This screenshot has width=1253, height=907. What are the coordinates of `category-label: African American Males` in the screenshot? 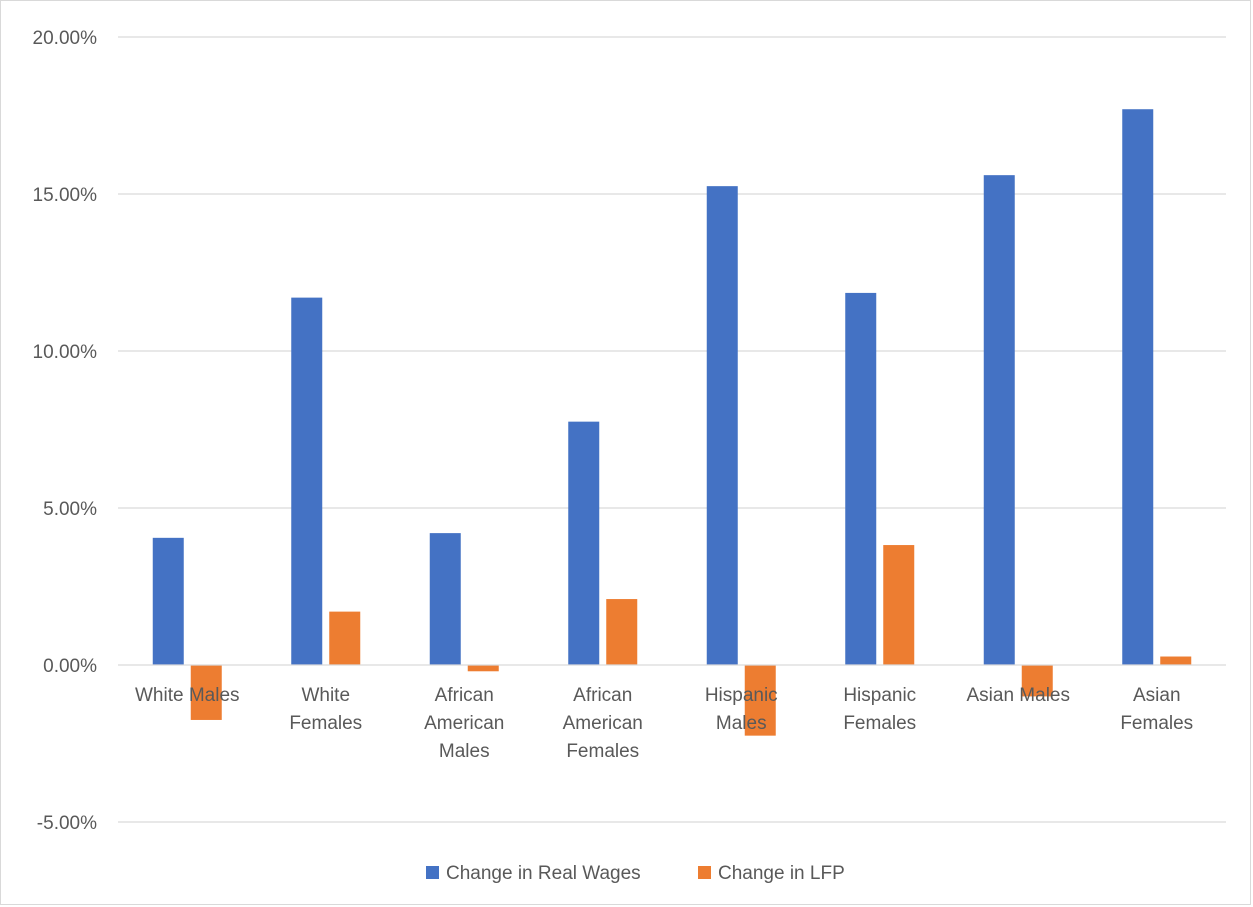 It's located at (464, 723).